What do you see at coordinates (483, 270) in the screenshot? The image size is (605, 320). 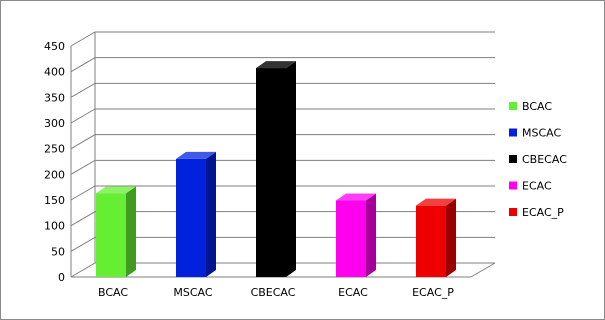 I see `floor-right-edge` at bounding box center [483, 270].